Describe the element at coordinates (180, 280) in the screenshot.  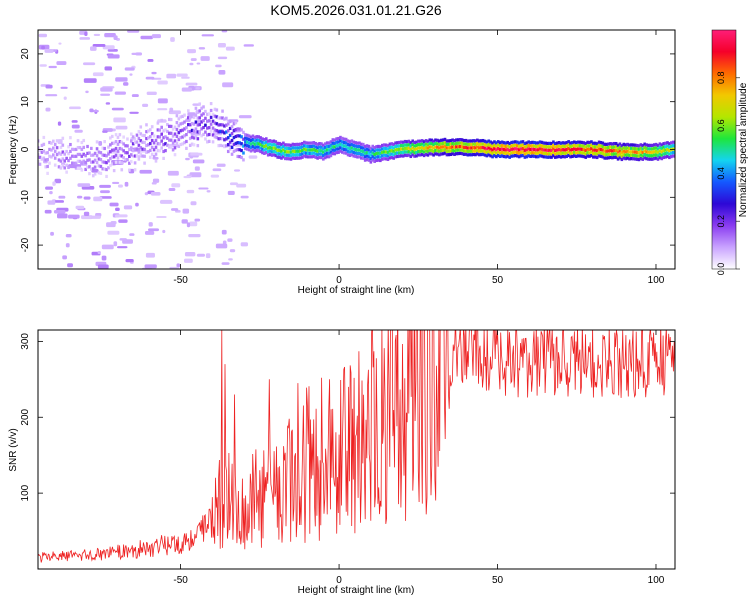
I see `spectrogram-x-tick-label: -50` at that location.